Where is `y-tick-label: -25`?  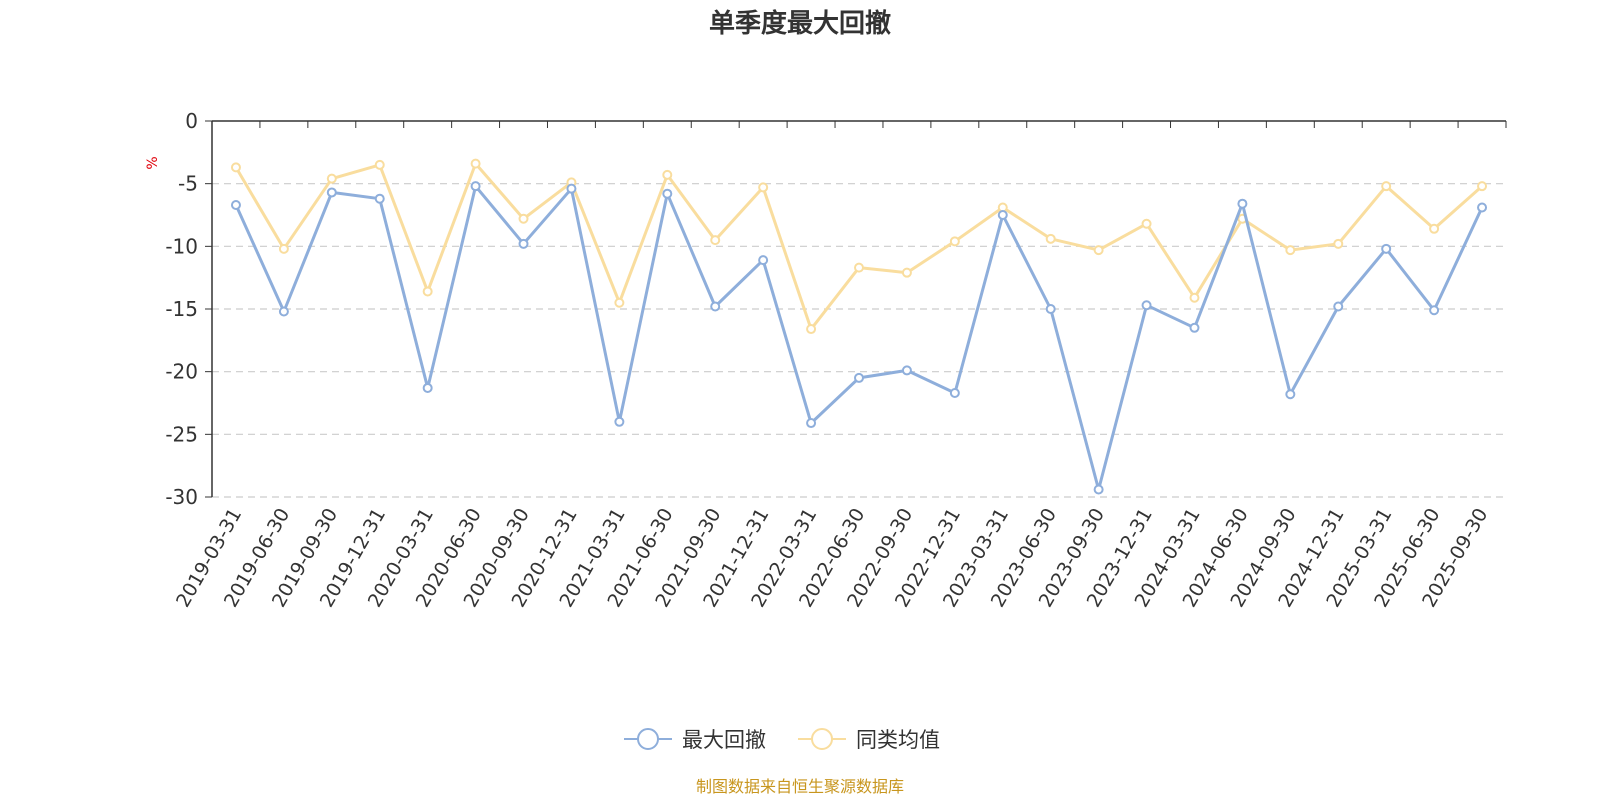 y-tick-label: -25 is located at coordinates (181, 434).